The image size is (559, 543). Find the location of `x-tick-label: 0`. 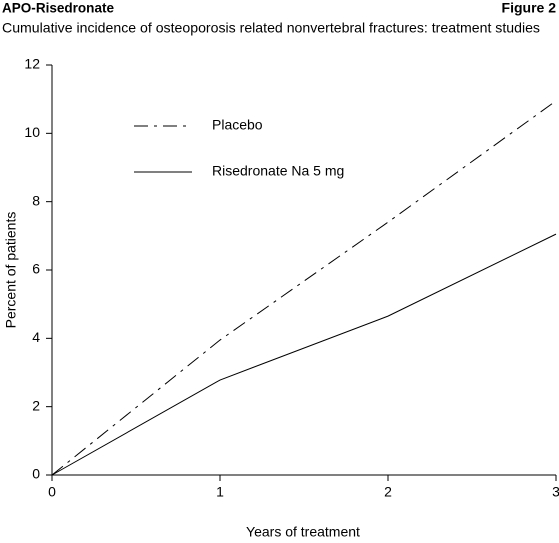

x-tick-label: 0 is located at coordinates (52, 492).